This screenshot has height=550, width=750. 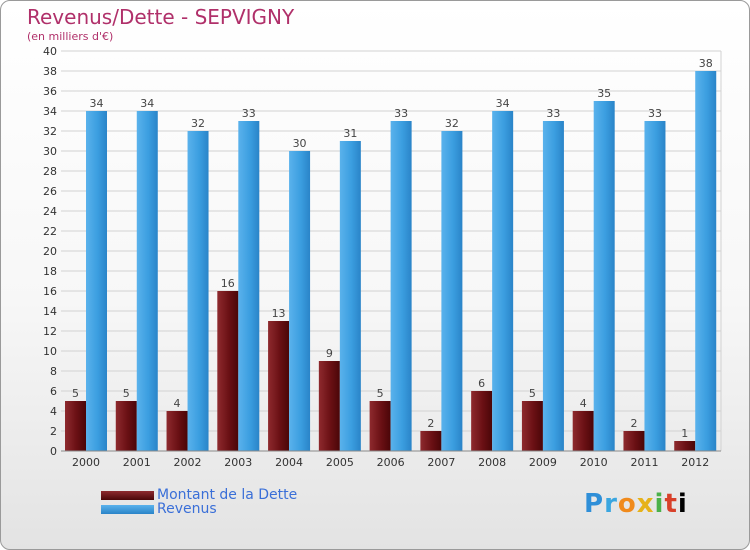 I want to click on bar-dette-value-label: 6, so click(x=481, y=383).